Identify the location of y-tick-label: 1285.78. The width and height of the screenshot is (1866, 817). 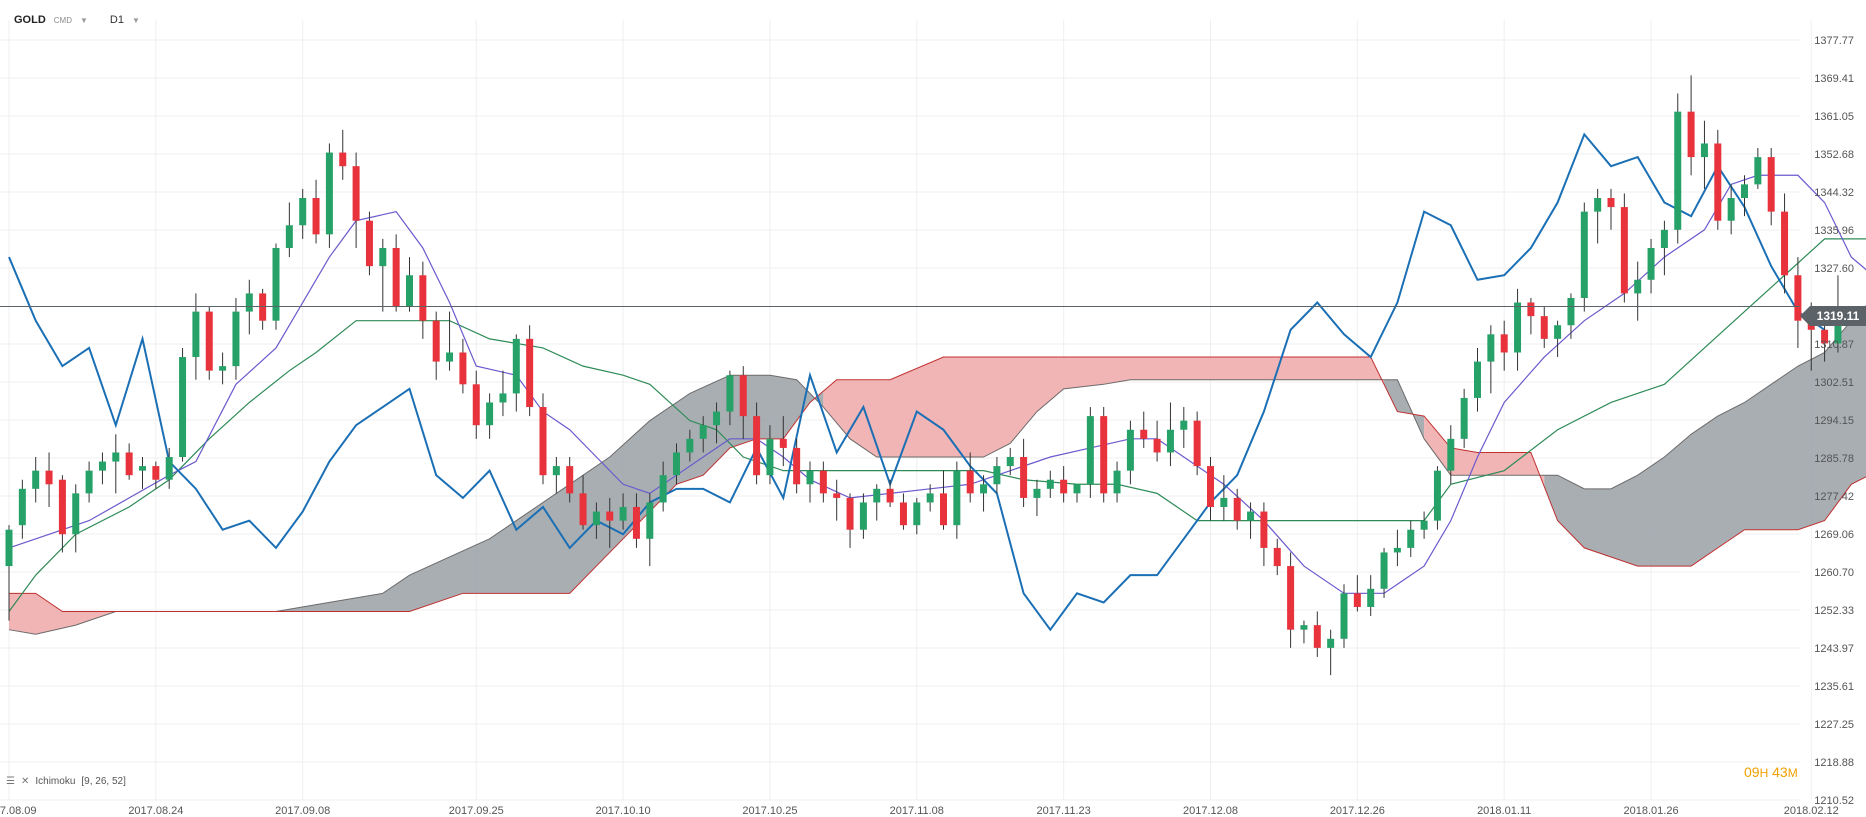
(1834, 459).